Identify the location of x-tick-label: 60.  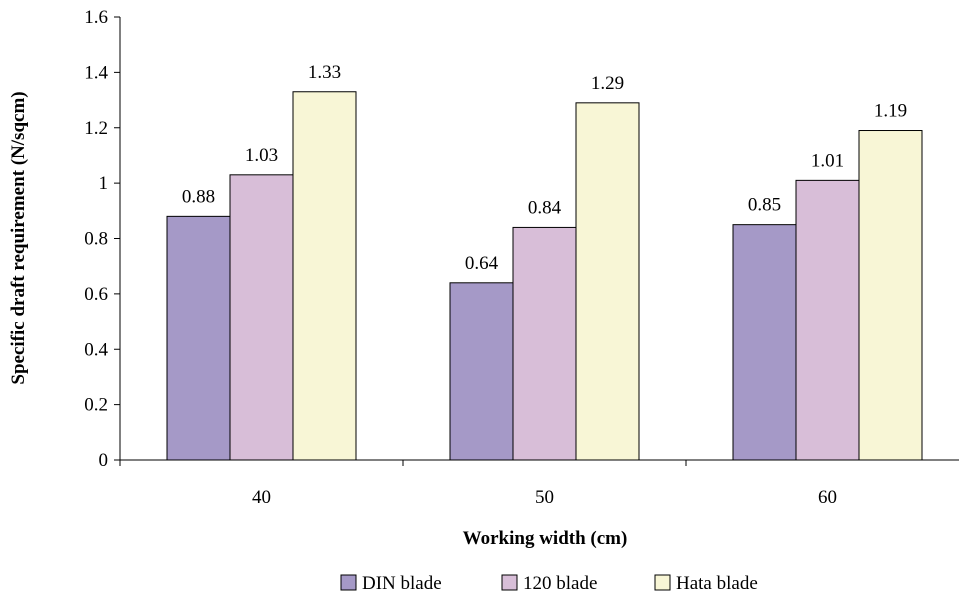
(827, 497).